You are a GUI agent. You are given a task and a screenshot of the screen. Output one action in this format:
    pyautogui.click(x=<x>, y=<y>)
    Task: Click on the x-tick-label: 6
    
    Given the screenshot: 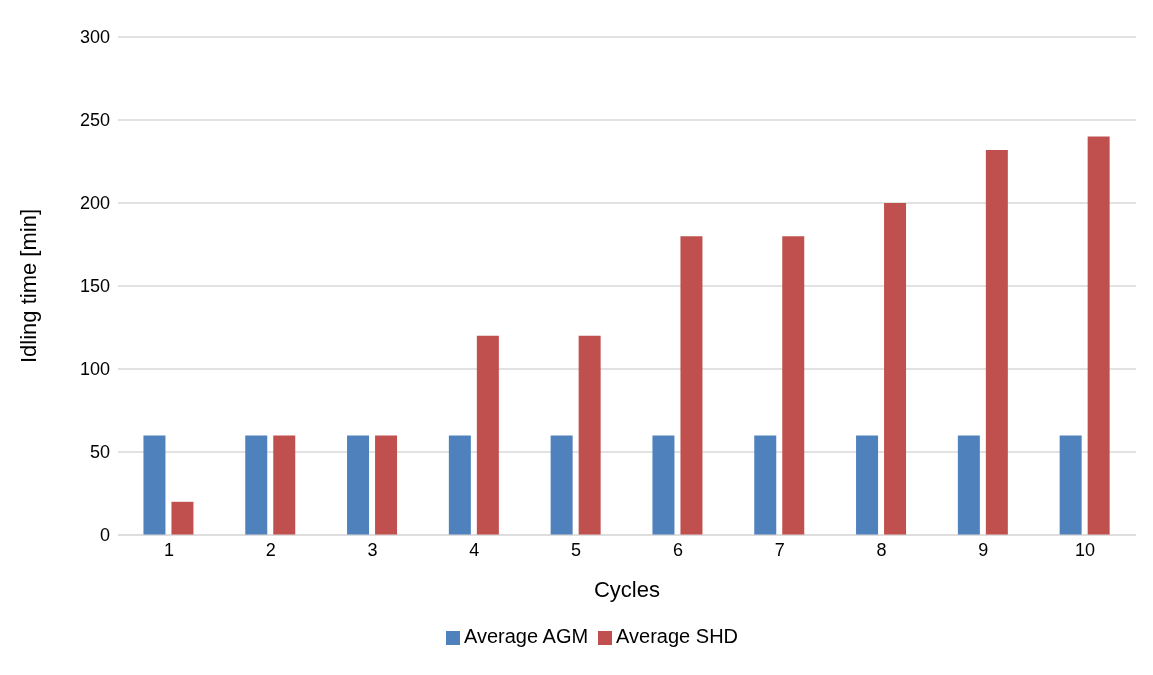 What is the action you would take?
    pyautogui.click(x=677, y=549)
    